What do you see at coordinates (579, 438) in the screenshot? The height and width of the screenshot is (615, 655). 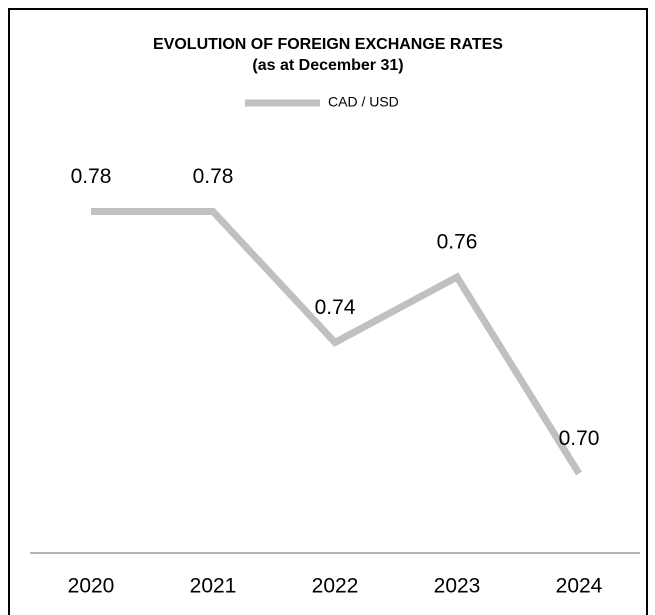 I see `data-label: 0.70` at bounding box center [579, 438].